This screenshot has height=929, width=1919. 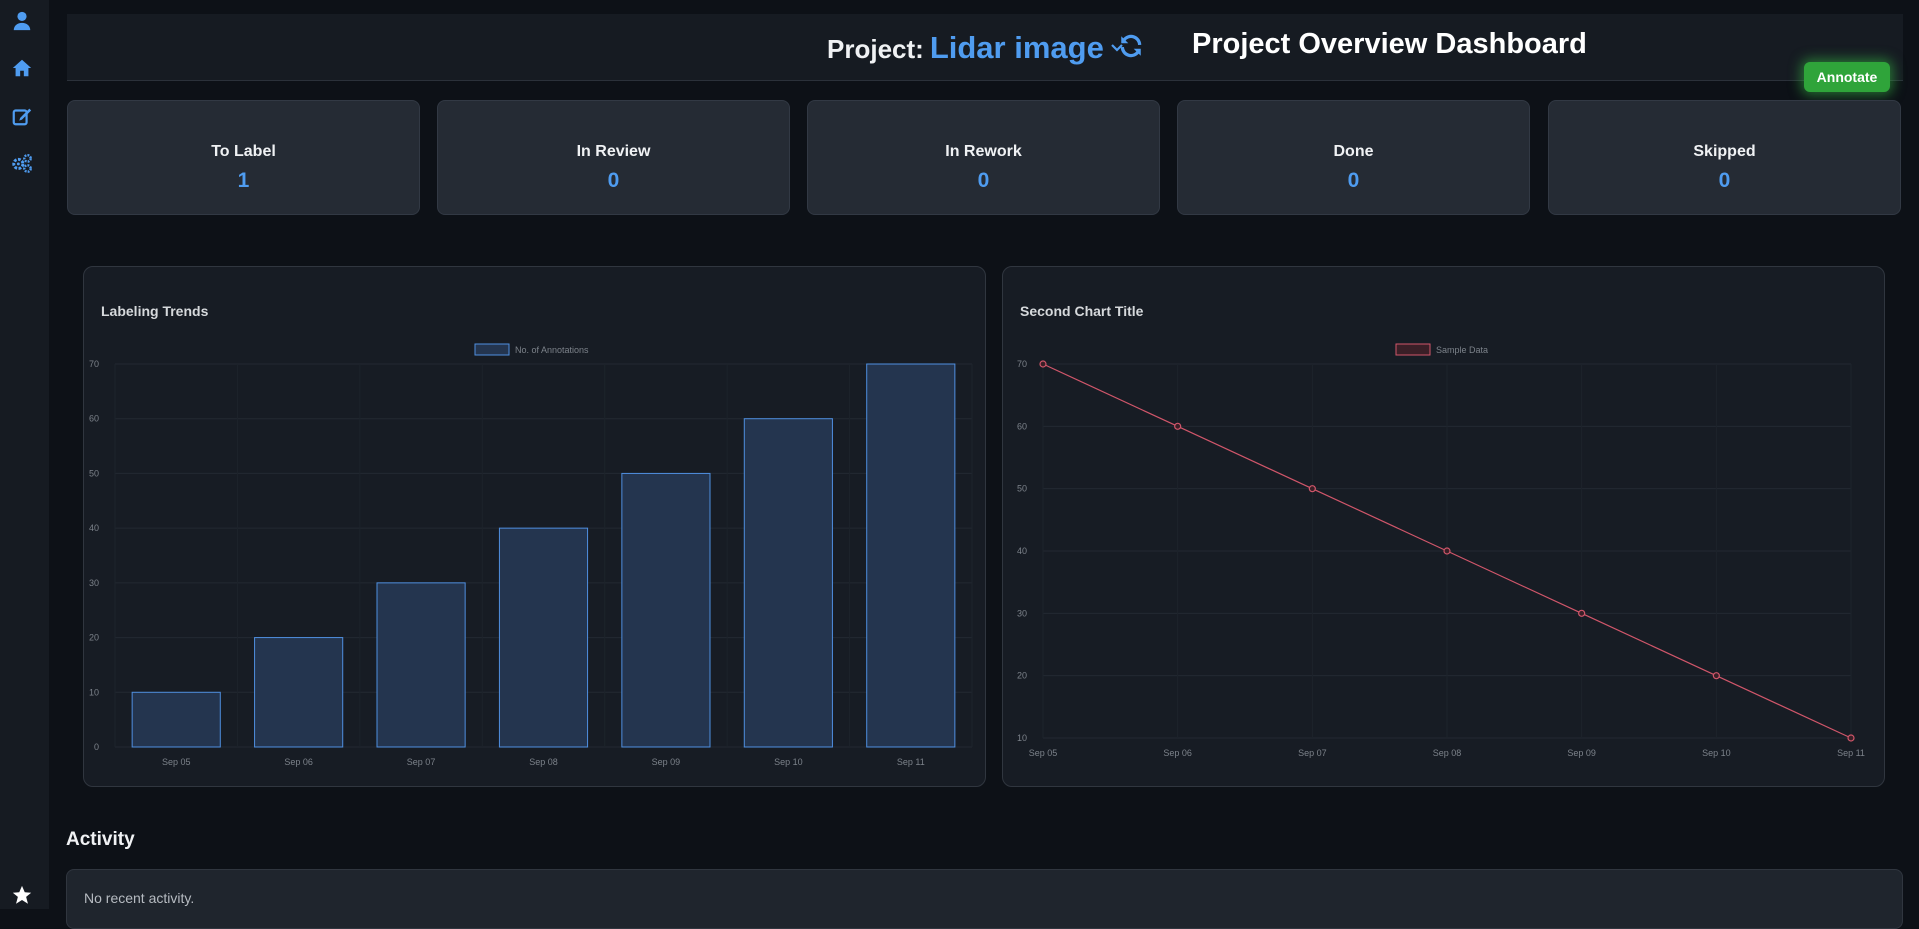 What do you see at coordinates (1353, 151) in the screenshot?
I see `stat-label: Done` at bounding box center [1353, 151].